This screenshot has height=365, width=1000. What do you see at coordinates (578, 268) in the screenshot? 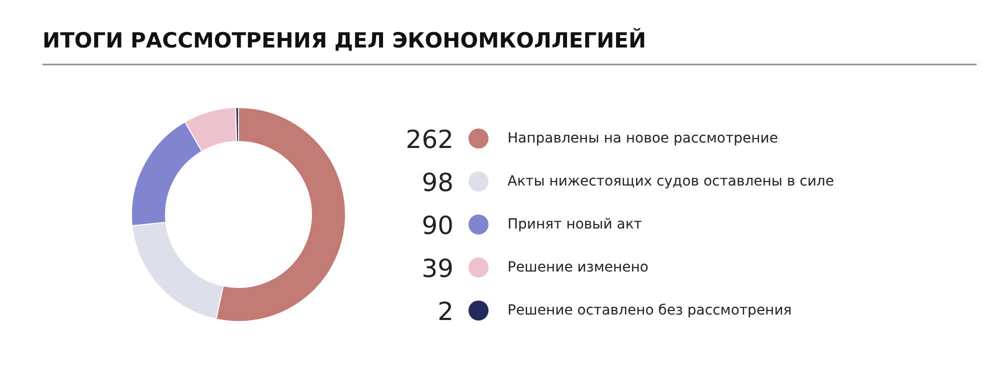
I see `legend-label: Решение изменено` at bounding box center [578, 268].